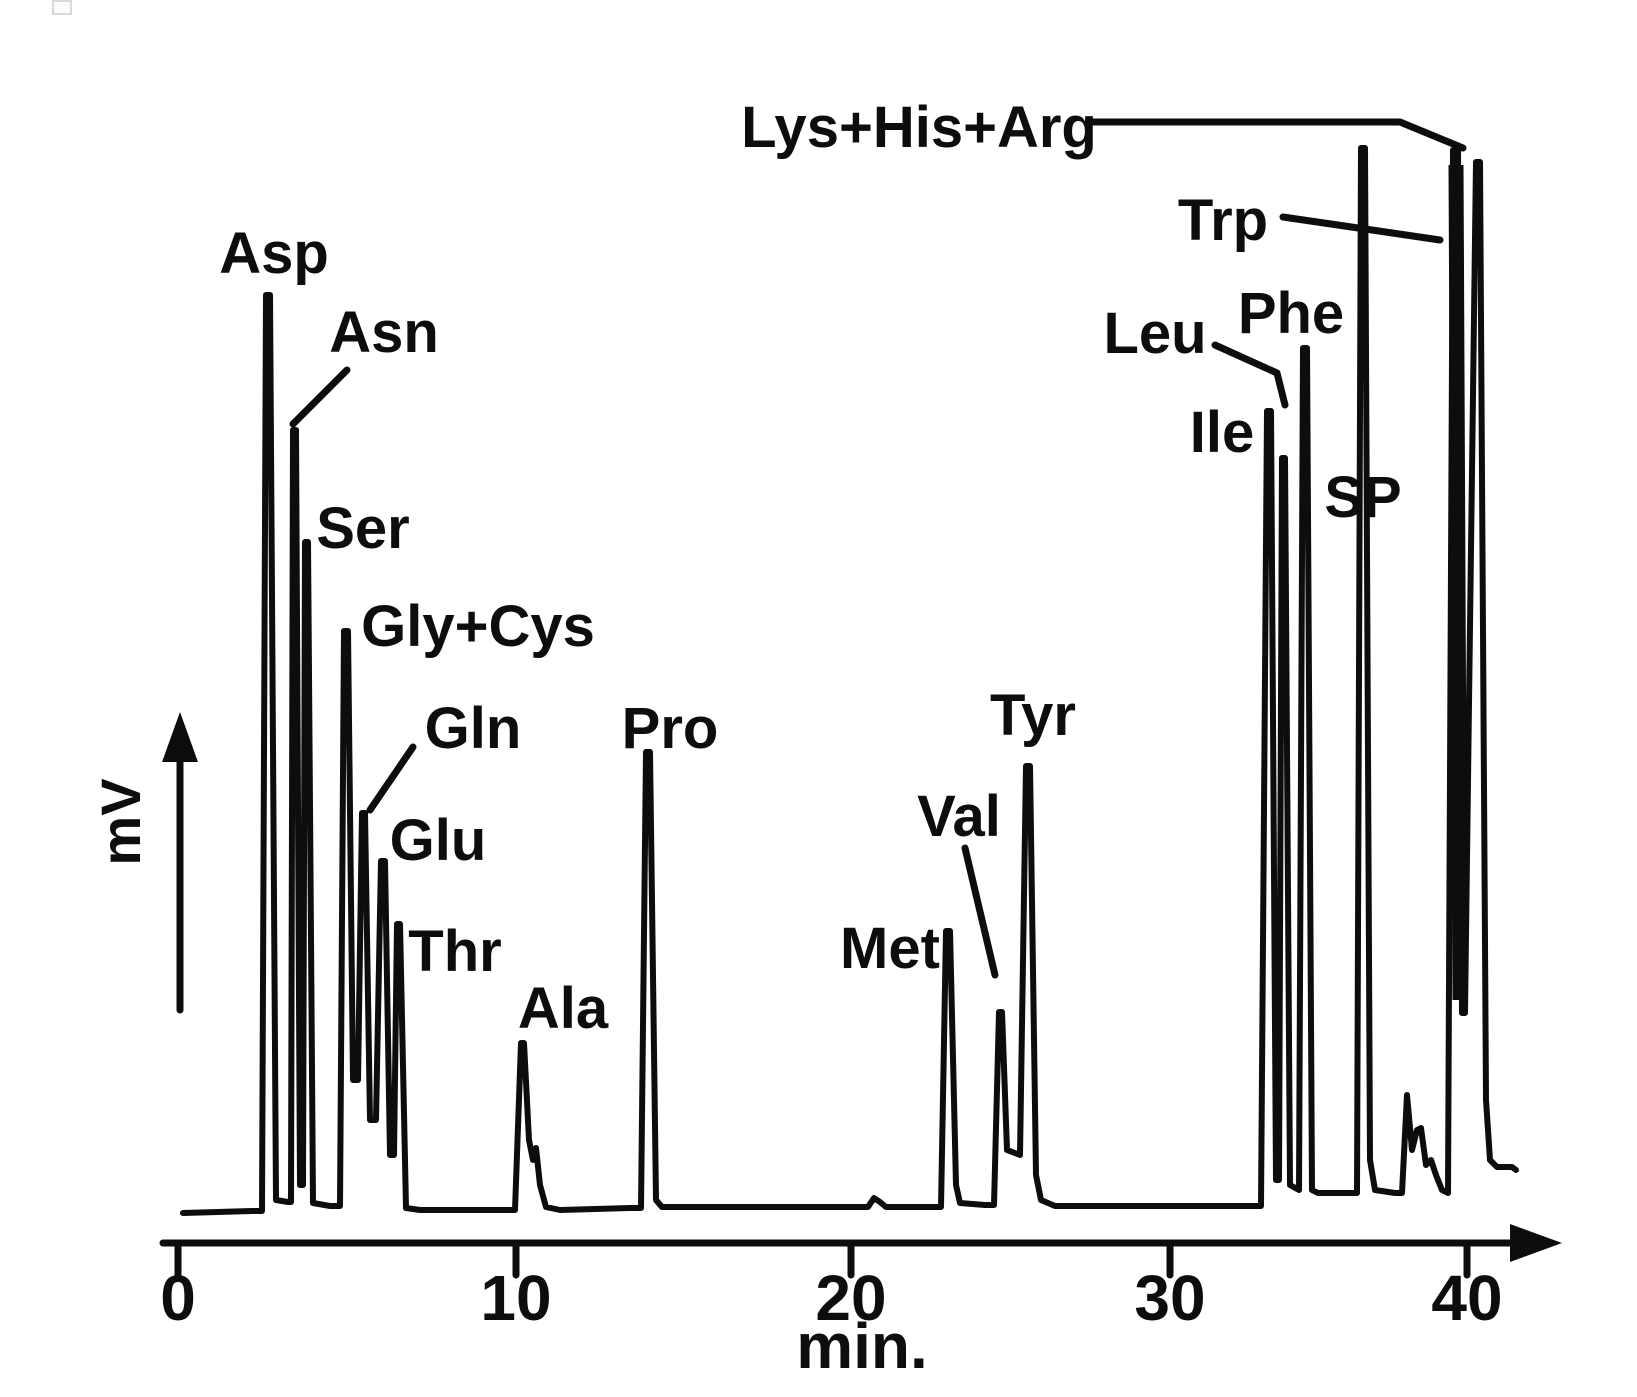 The image size is (1637, 1397). I want to click on x-tick-label-40: 40, so click(1466, 1298).